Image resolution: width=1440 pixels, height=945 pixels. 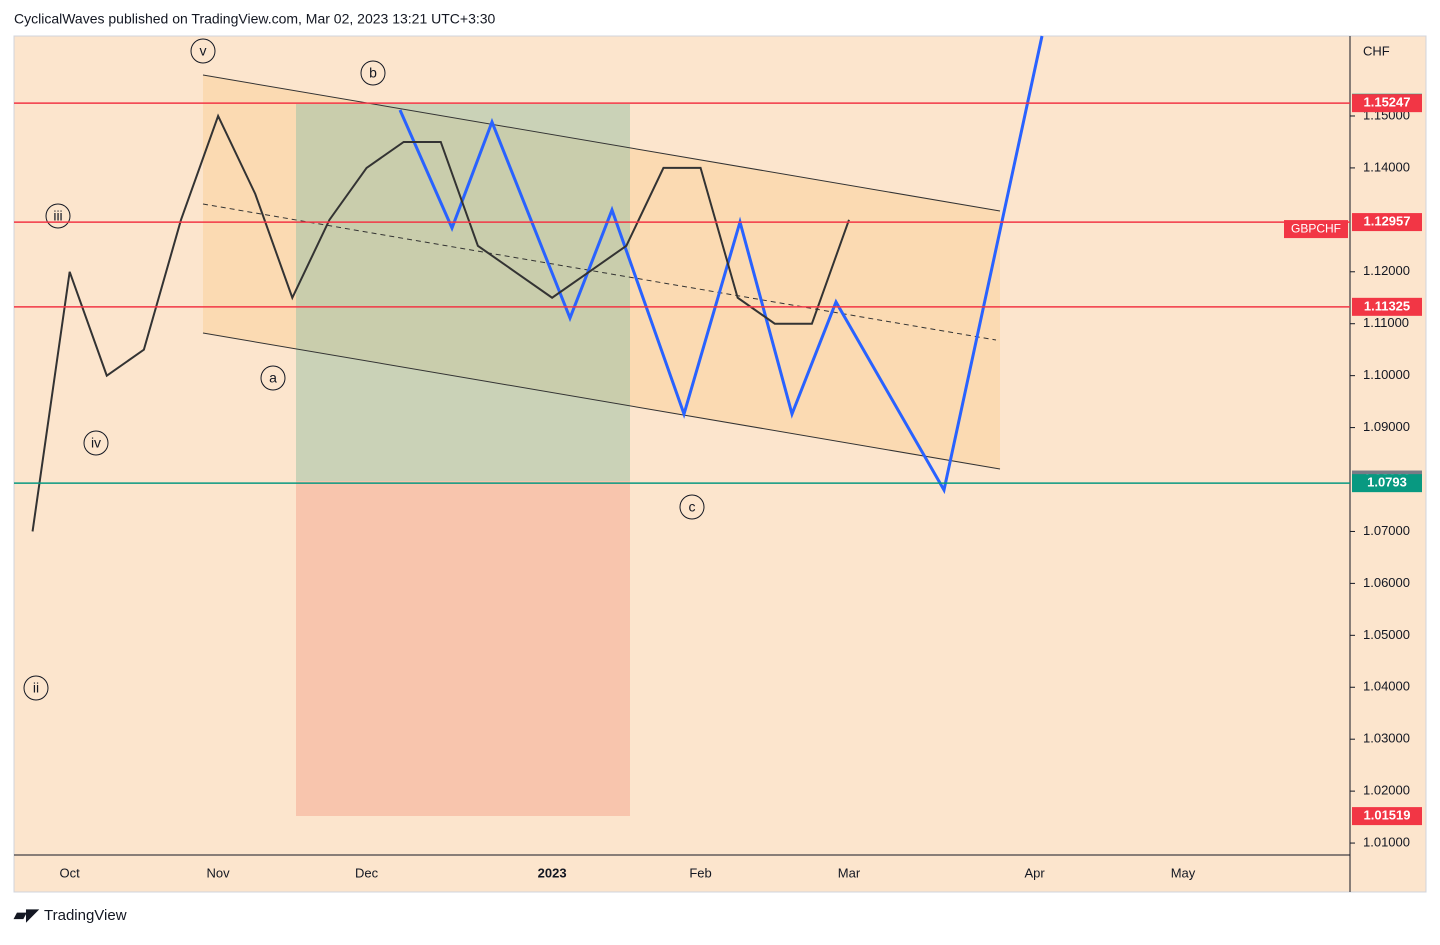 What do you see at coordinates (1386, 270) in the screenshot?
I see `y-tick-label: 1.12000` at bounding box center [1386, 270].